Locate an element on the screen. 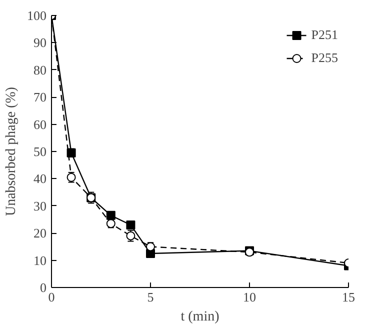 This screenshot has width=378, height=327. y-tick-label: 10 is located at coordinates (40, 260).